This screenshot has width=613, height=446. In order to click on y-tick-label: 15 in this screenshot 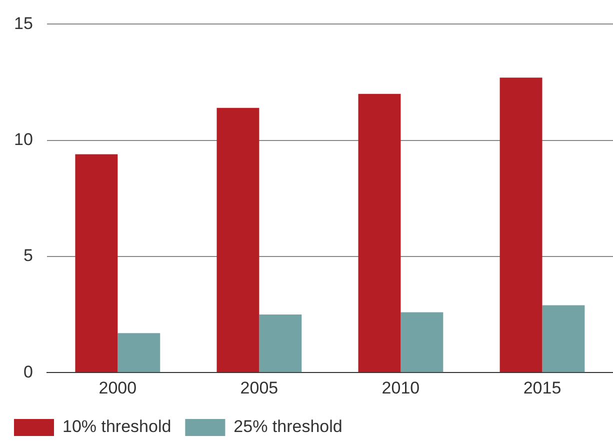, I will do `click(23, 23)`.